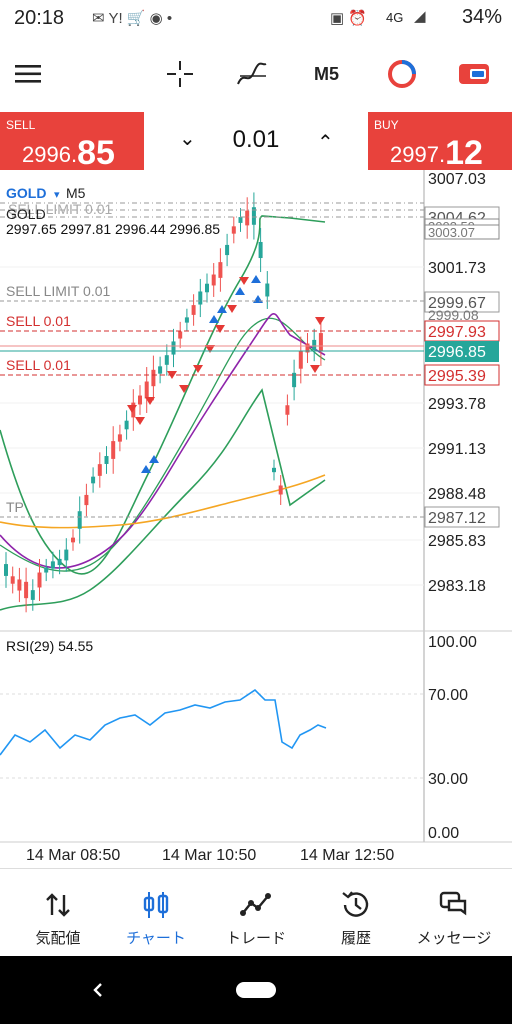 The width and height of the screenshot is (512, 1029). I want to click on price-axis-label: 2999.67, so click(457, 303).